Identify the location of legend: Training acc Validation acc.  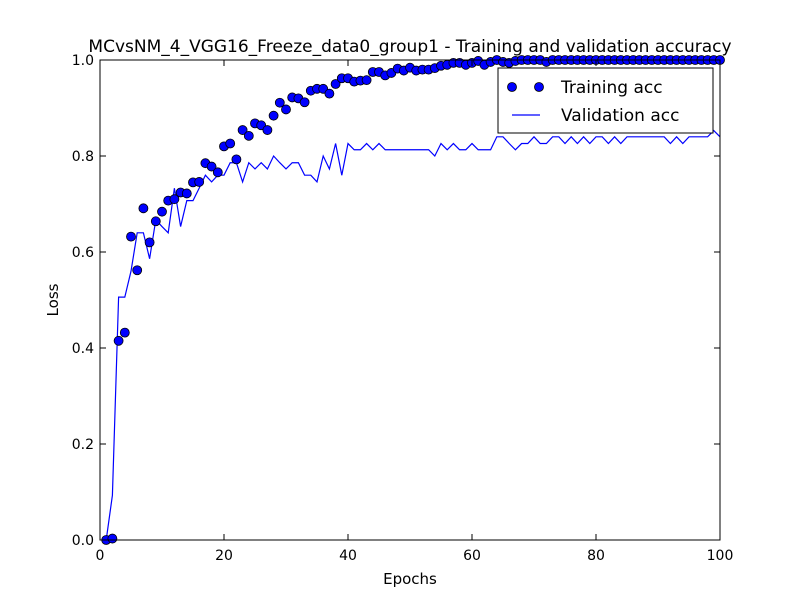
(605, 100).